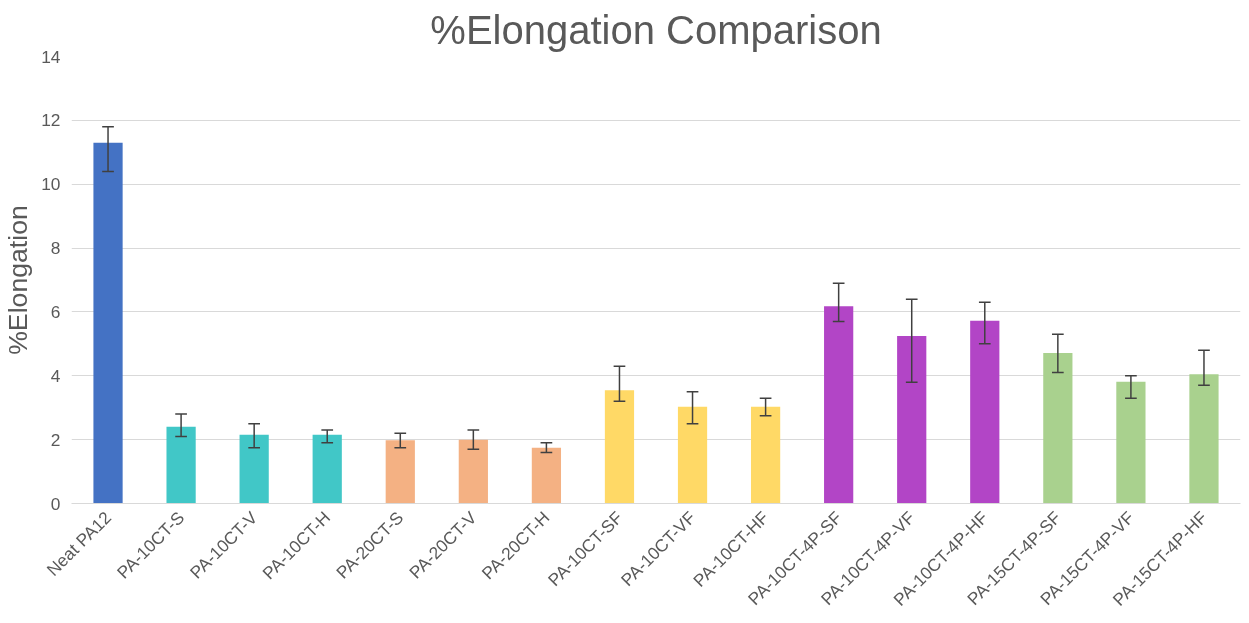  What do you see at coordinates (55, 311) in the screenshot?
I see `y-tick-label: 6` at bounding box center [55, 311].